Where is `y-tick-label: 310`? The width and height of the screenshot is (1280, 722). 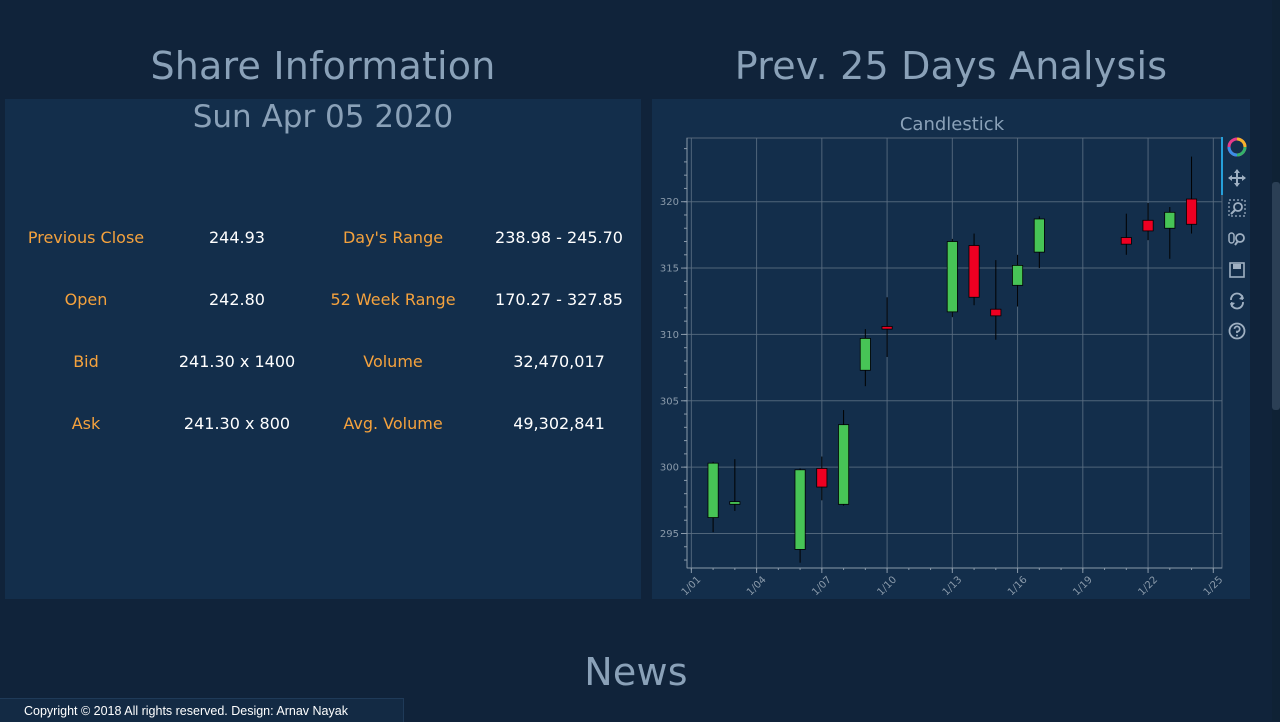
y-tick-label: 310 is located at coordinates (669, 335).